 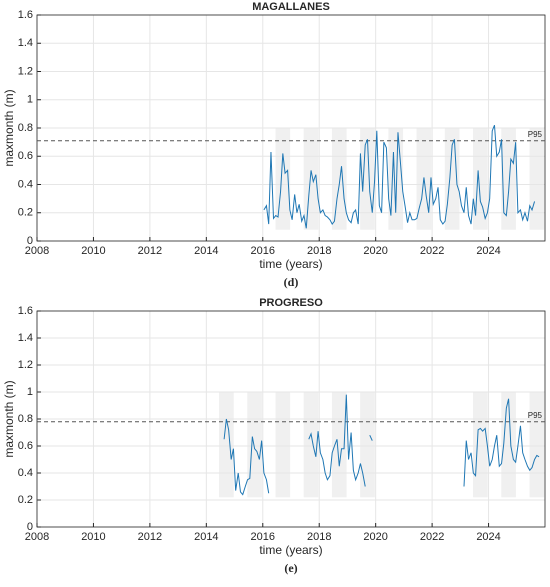 I want to click on caption: (e), so click(x=290, y=568).